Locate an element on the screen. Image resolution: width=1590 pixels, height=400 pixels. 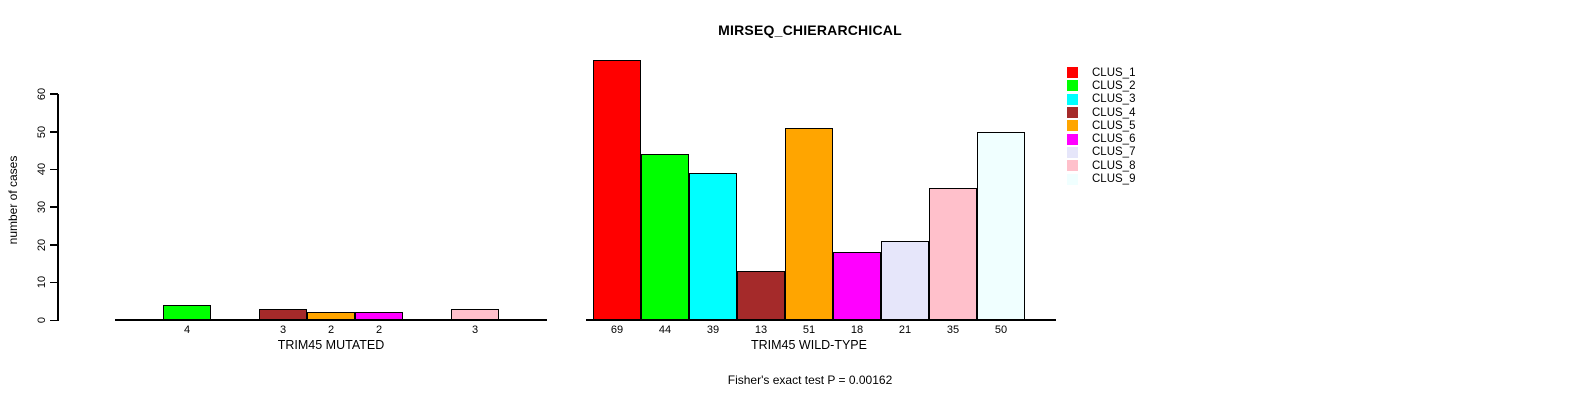
bar-value-label: 50 is located at coordinates (1001, 330).